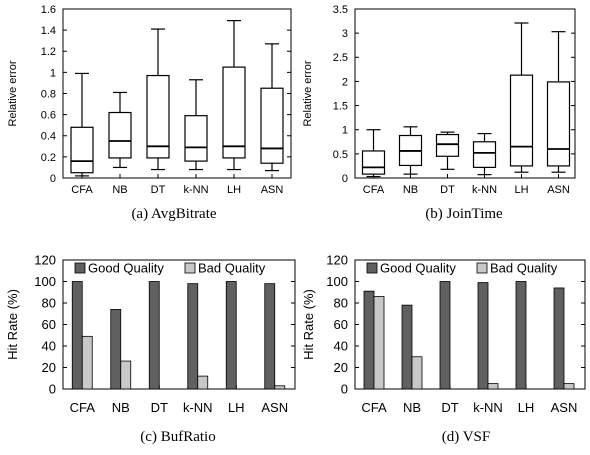 The width and height of the screenshot is (590, 455). What do you see at coordinates (48, 31) in the screenshot?
I see `y-tick-label: 1.4` at bounding box center [48, 31].